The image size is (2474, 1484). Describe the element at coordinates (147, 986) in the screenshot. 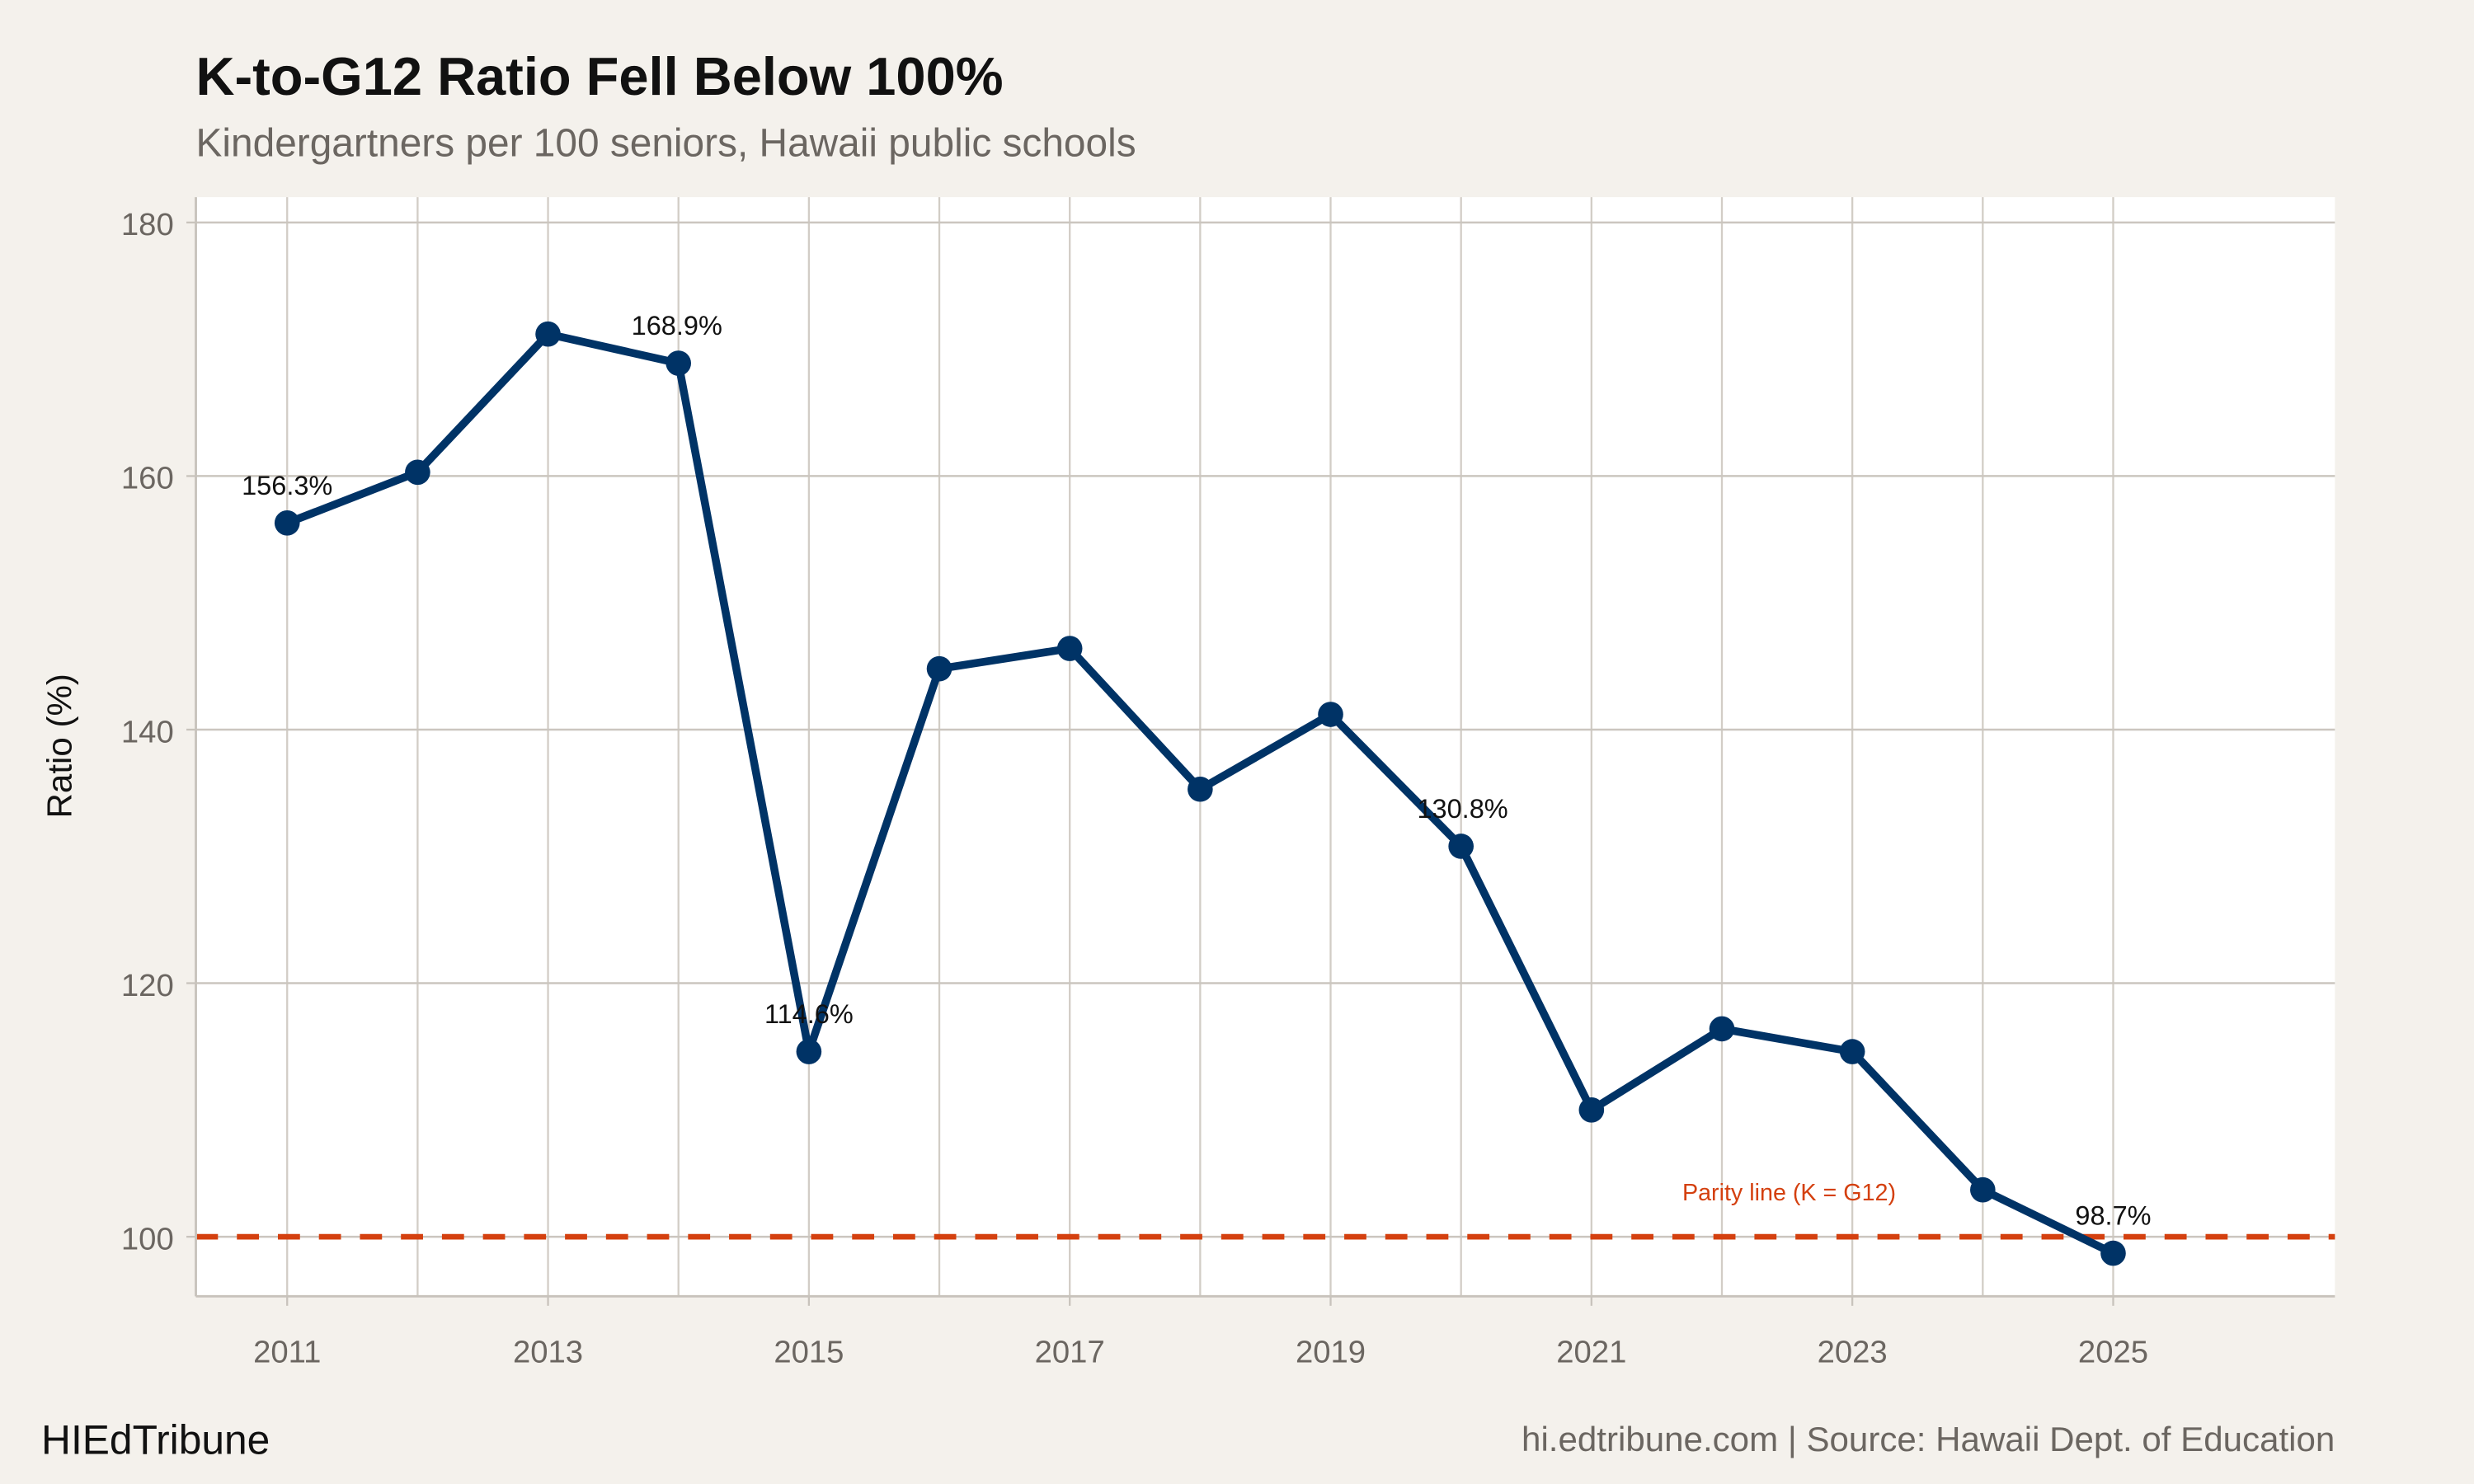

I see `y-tick-label: 120` at that location.